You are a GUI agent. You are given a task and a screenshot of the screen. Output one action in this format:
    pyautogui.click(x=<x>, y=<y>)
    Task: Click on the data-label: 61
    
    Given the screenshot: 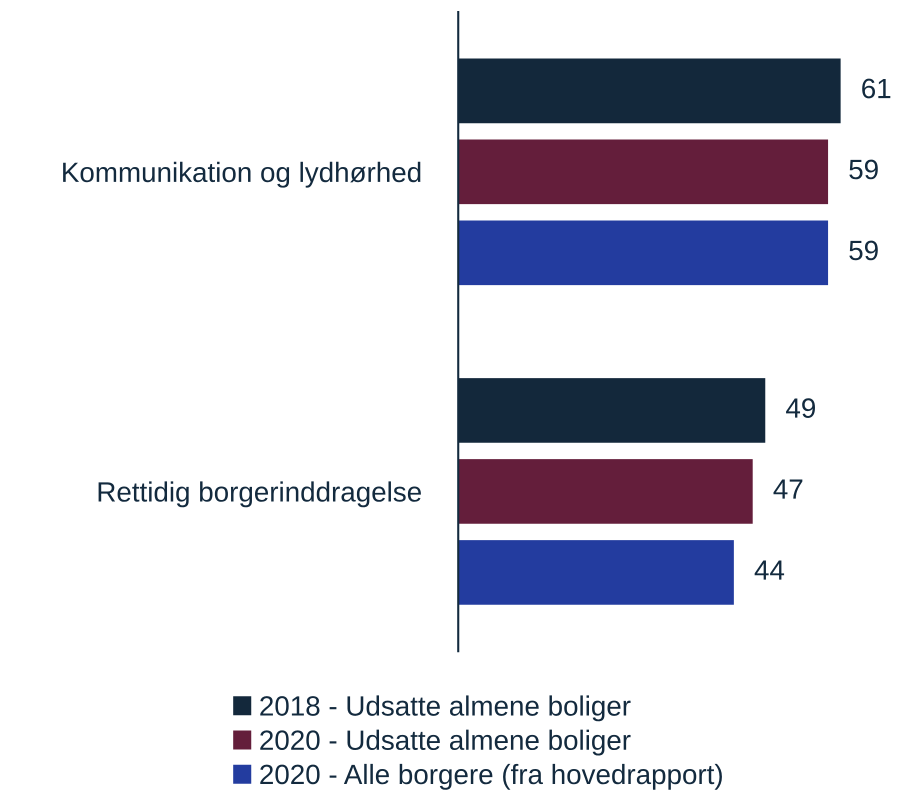 What is the action you would take?
    pyautogui.click(x=876, y=88)
    